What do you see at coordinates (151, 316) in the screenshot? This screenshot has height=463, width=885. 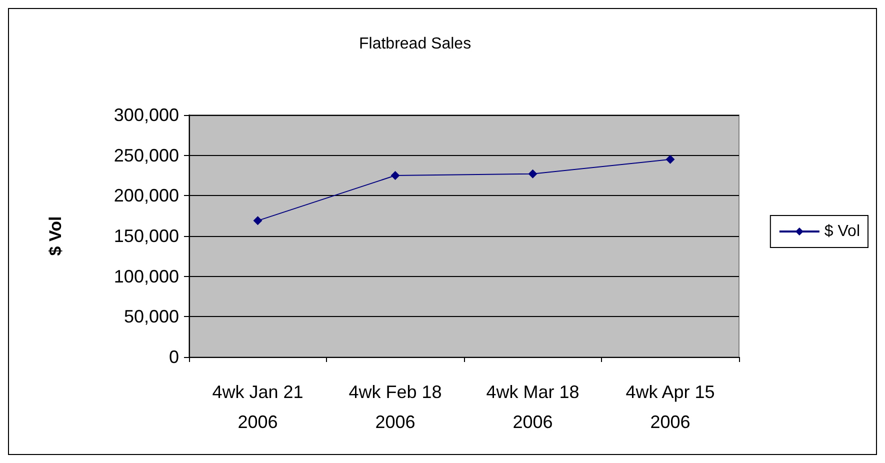 I see `y-tick-label: 50,000` at bounding box center [151, 316].